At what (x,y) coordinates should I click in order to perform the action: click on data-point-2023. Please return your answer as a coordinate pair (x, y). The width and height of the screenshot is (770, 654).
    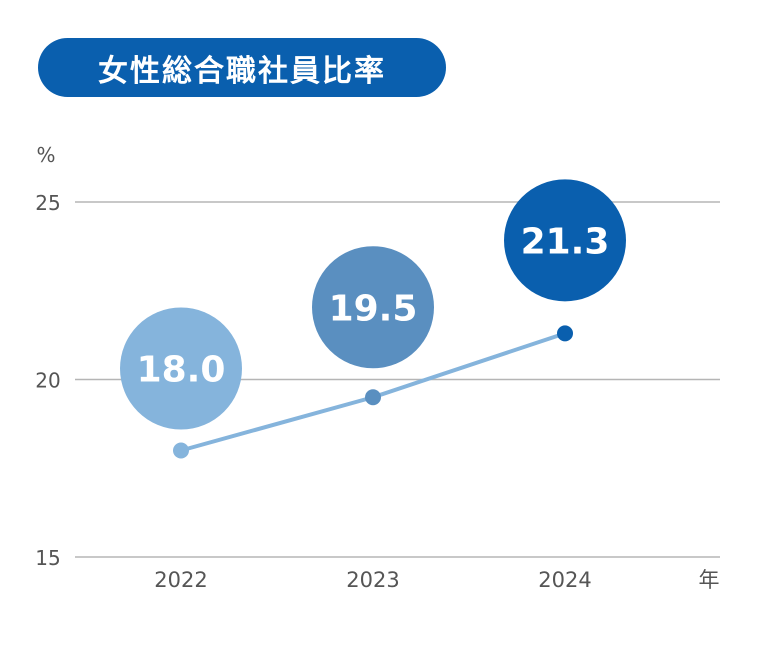
    Looking at the image, I should click on (373, 397).